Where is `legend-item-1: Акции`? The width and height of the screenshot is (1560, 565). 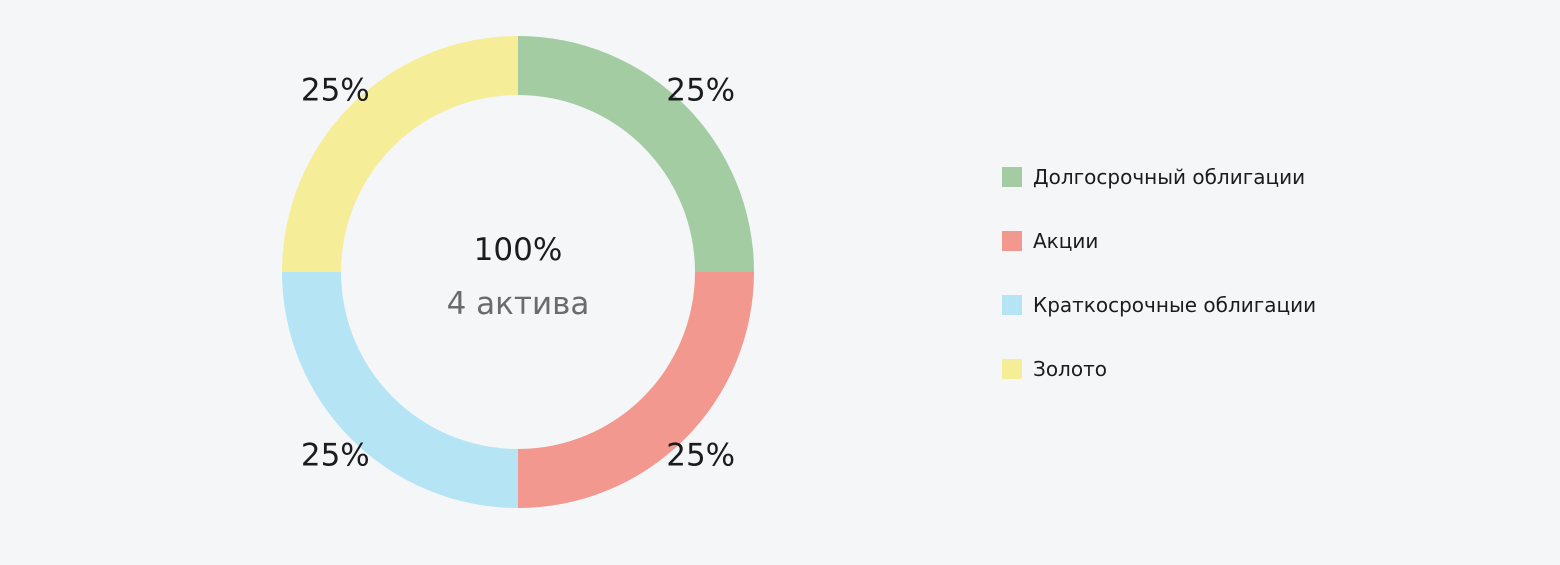
legend-item-1: Акции is located at coordinates (1159, 241).